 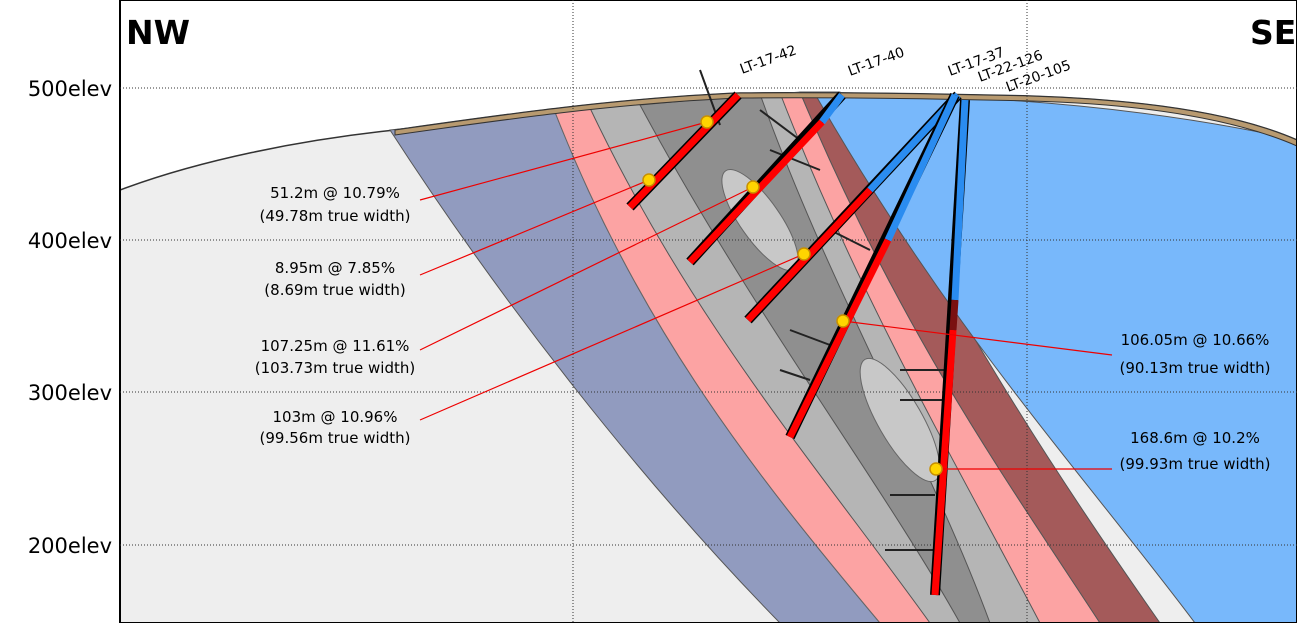 I want to click on intercept-width: (99.56m true width), so click(x=335, y=438).